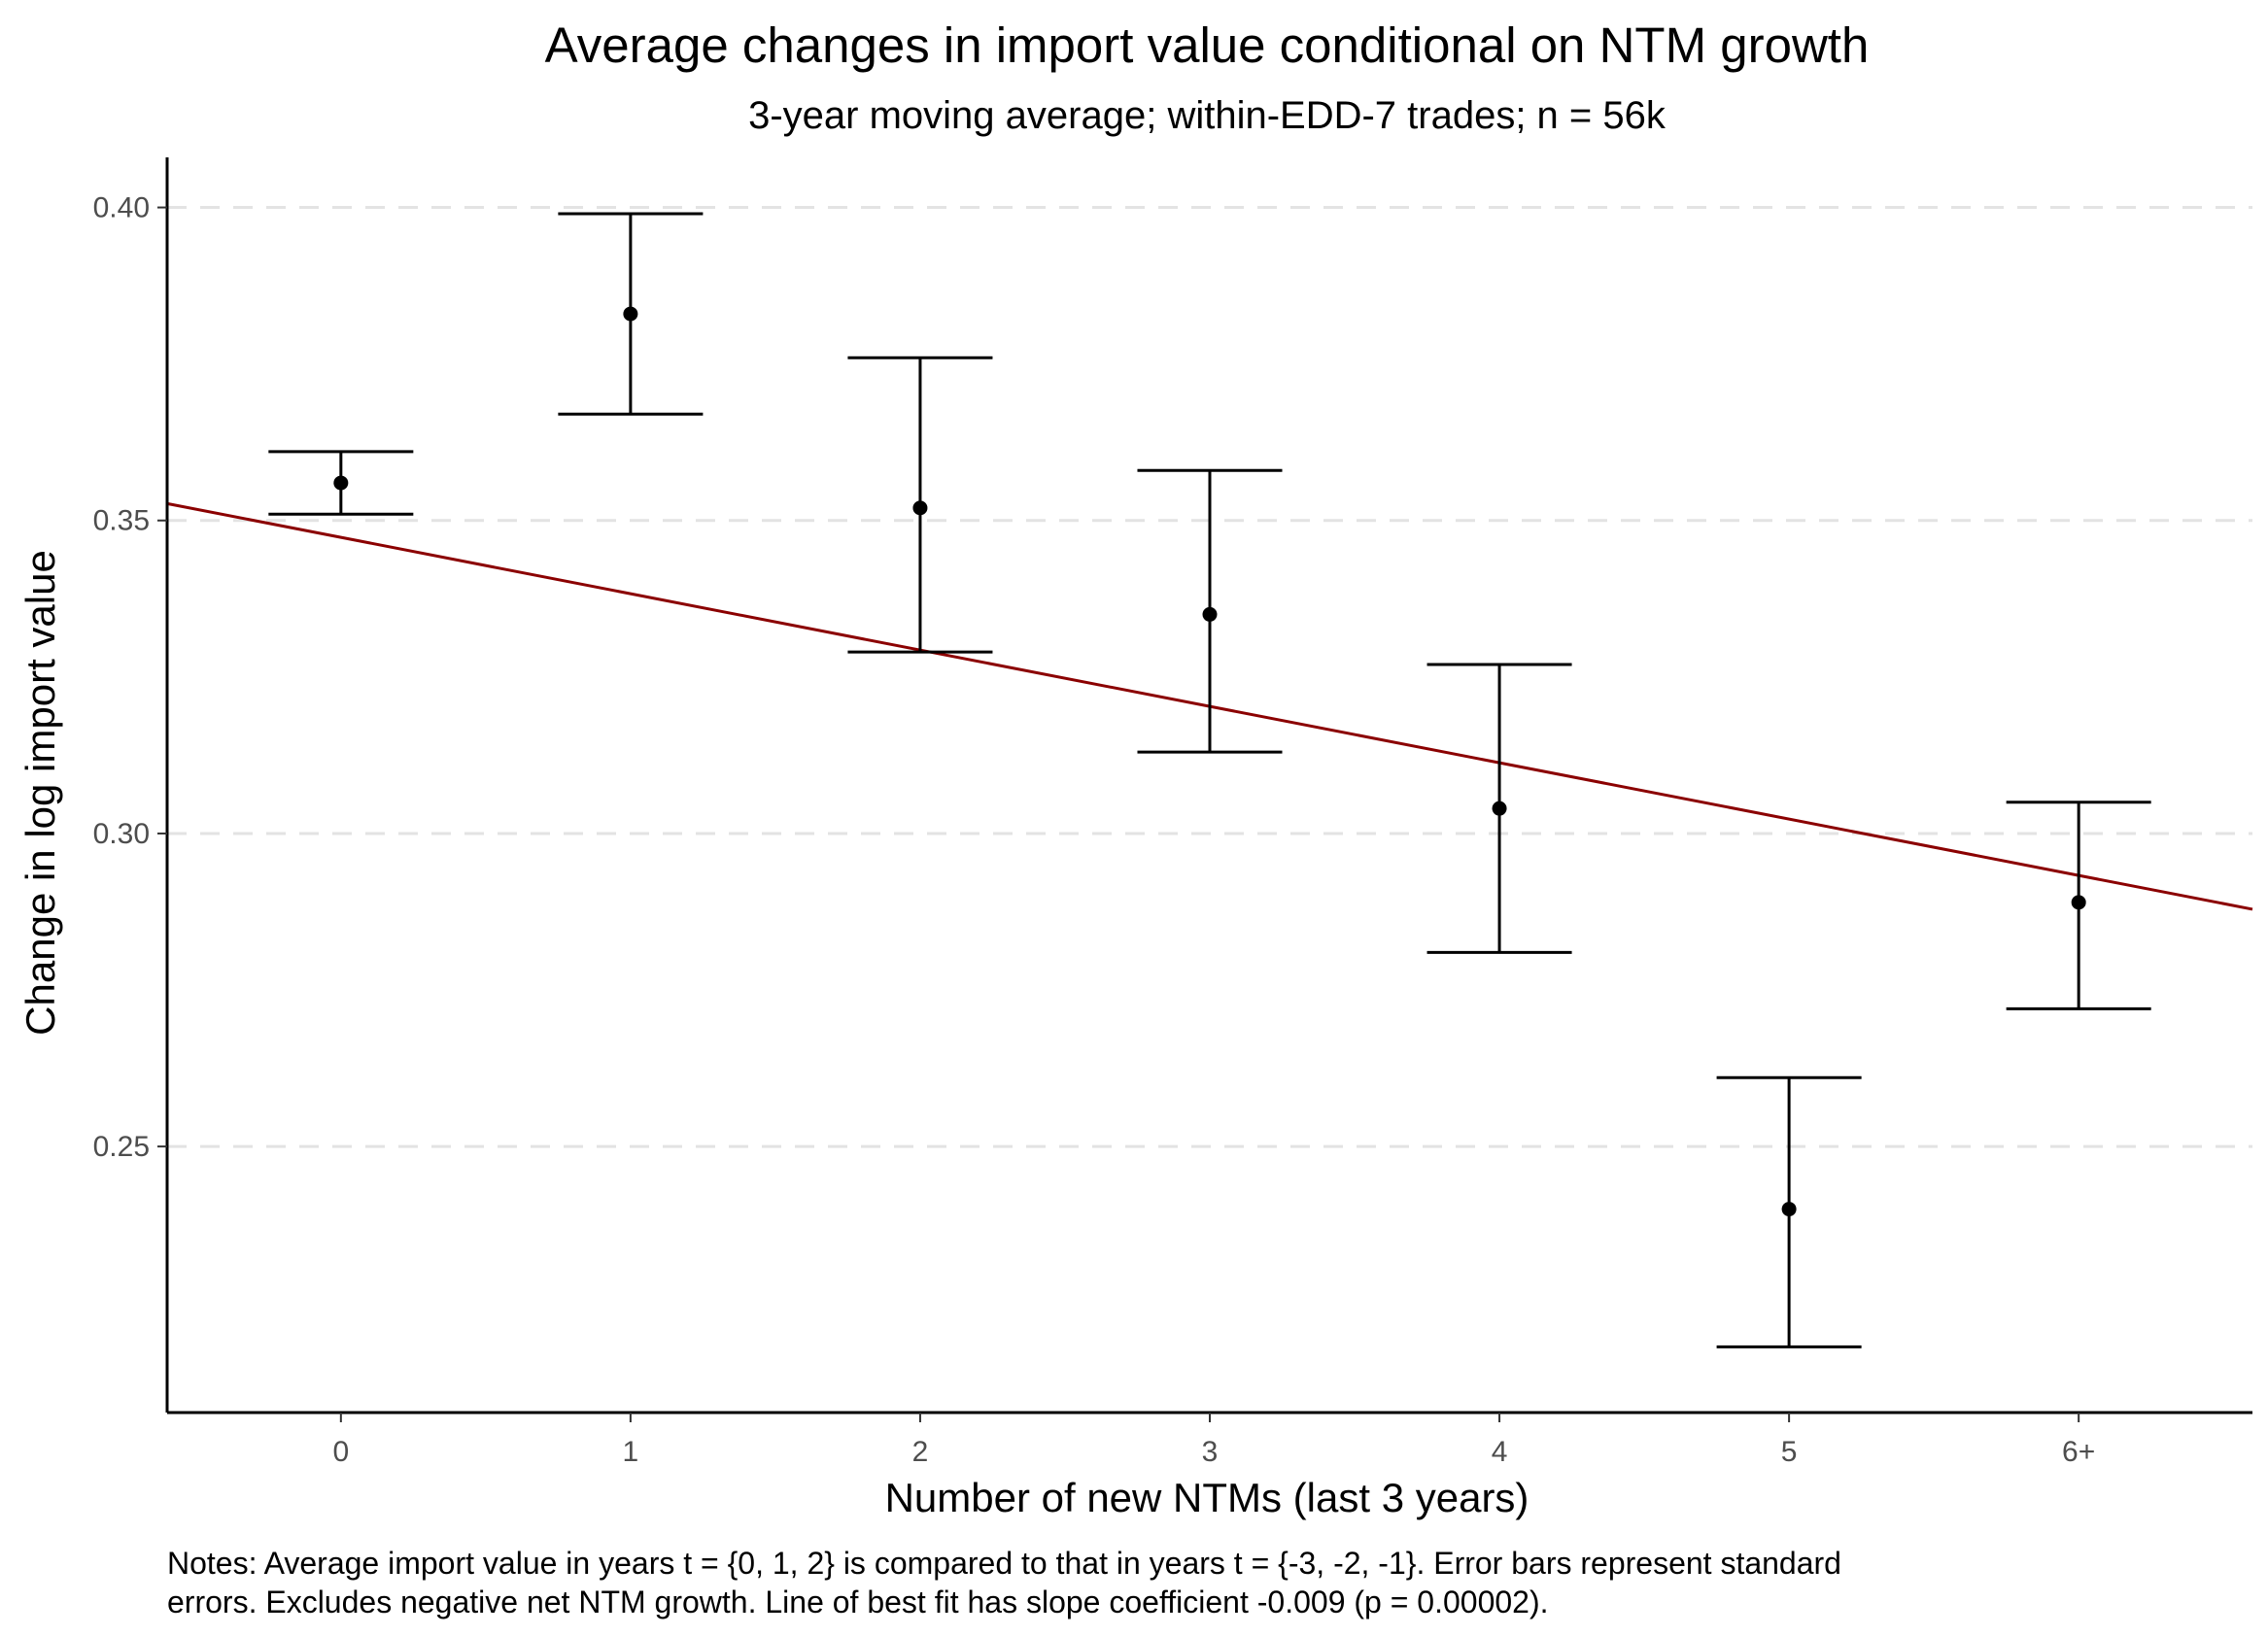 The width and height of the screenshot is (2268, 1636). What do you see at coordinates (121, 521) in the screenshot?
I see `y-tick-label-0.35: 0.35` at bounding box center [121, 521].